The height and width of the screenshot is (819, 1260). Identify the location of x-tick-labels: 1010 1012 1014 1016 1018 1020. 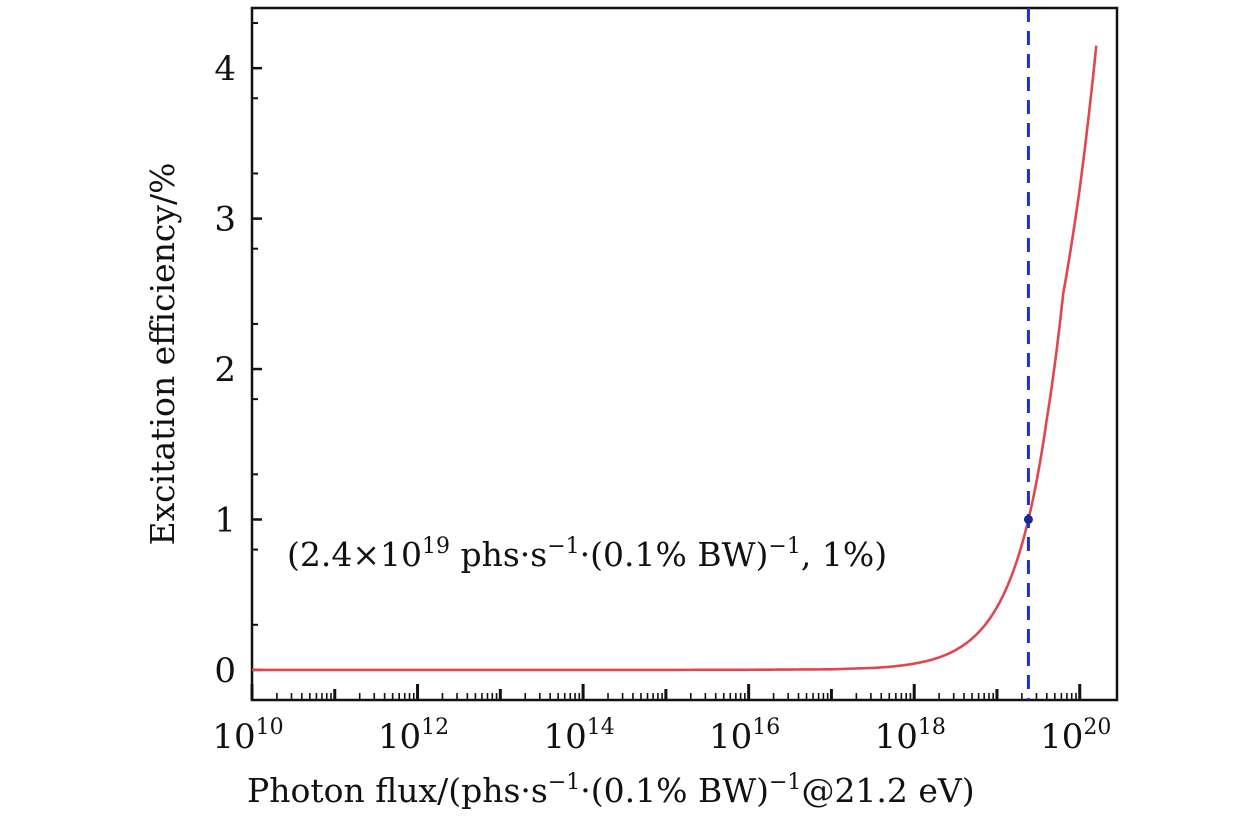
(661, 736).